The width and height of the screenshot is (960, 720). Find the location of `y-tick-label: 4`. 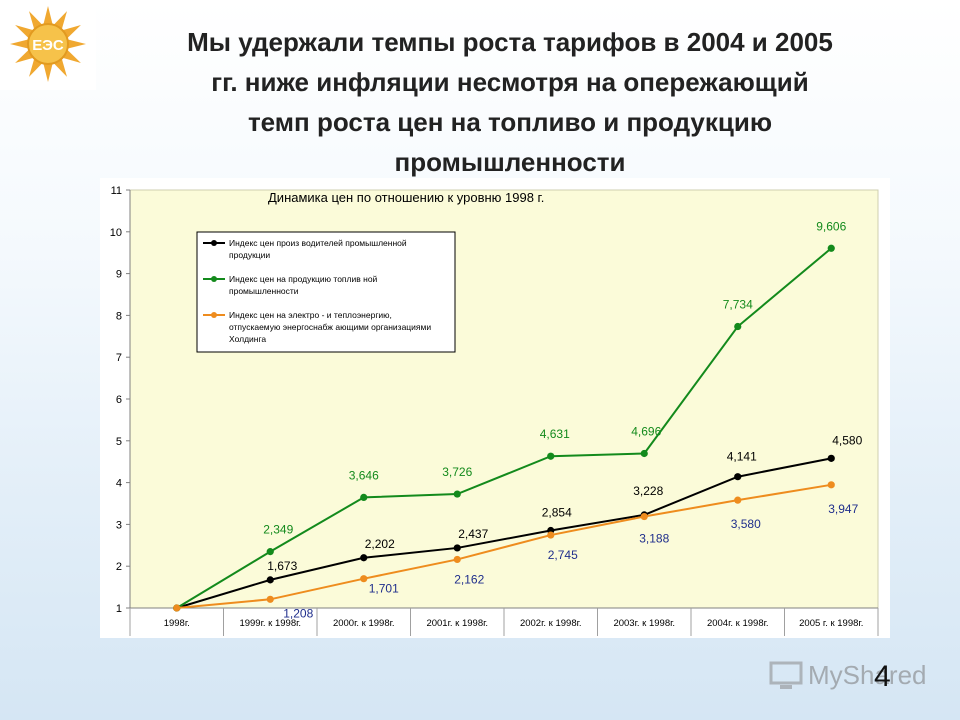

y-tick-label: 4 is located at coordinates (119, 484).